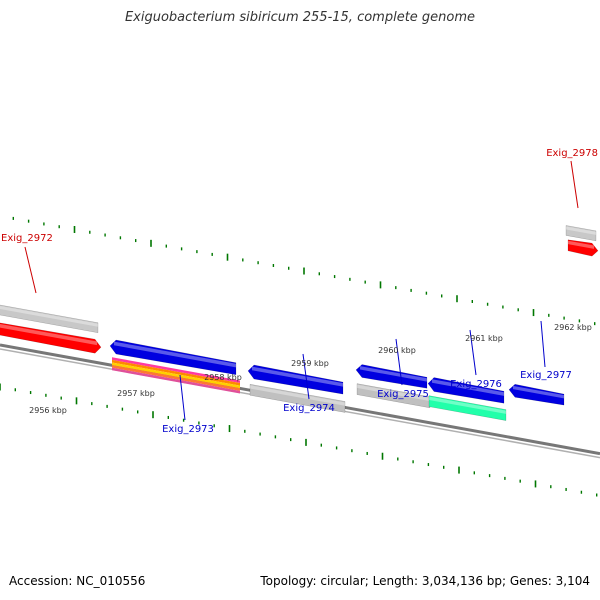 This screenshot has width=600, height=600. I want to click on scale-label: 2960 kbp, so click(397, 350).